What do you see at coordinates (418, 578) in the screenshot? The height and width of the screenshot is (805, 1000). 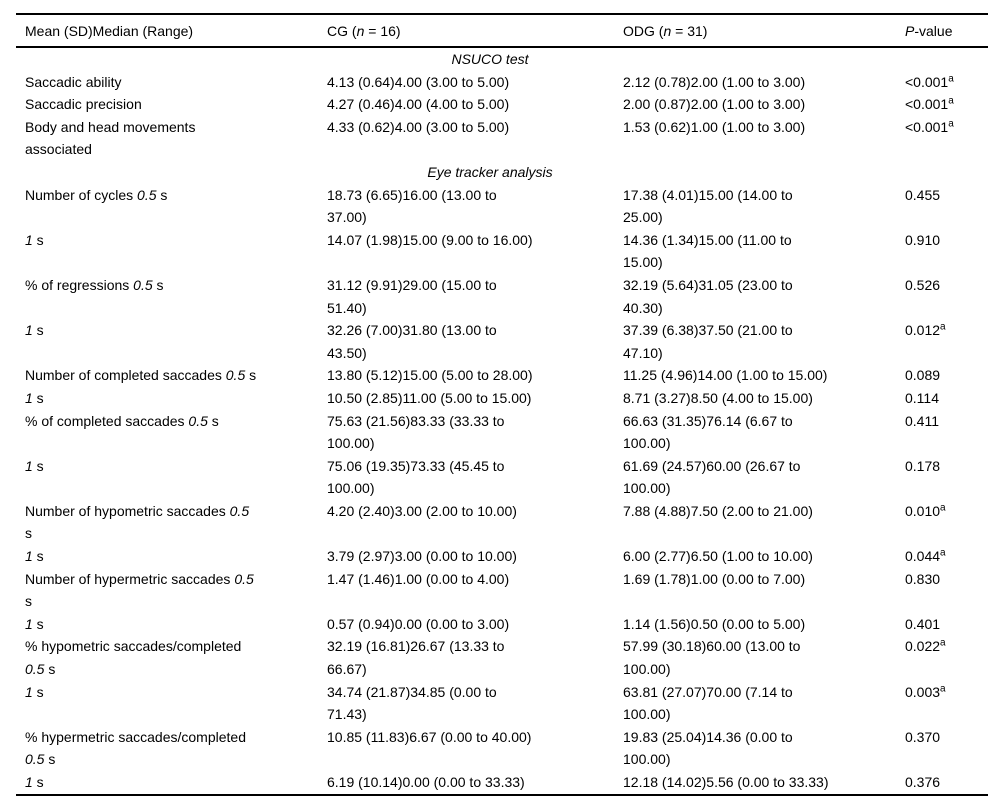 I see `cg-value: 1.47 (1.46)1.00 (0.00 to 4.00)` at bounding box center [418, 578].